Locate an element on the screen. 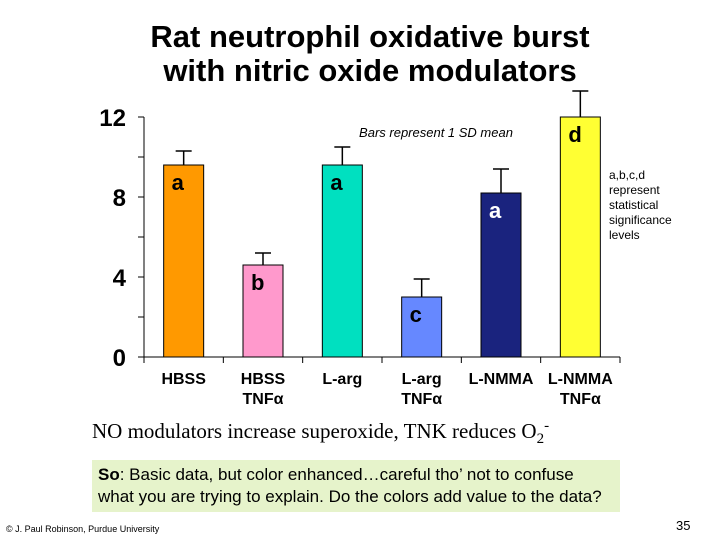 Image resolution: width=720 pixels, height=540 pixels. page-number: 35 is located at coordinates (683, 525).